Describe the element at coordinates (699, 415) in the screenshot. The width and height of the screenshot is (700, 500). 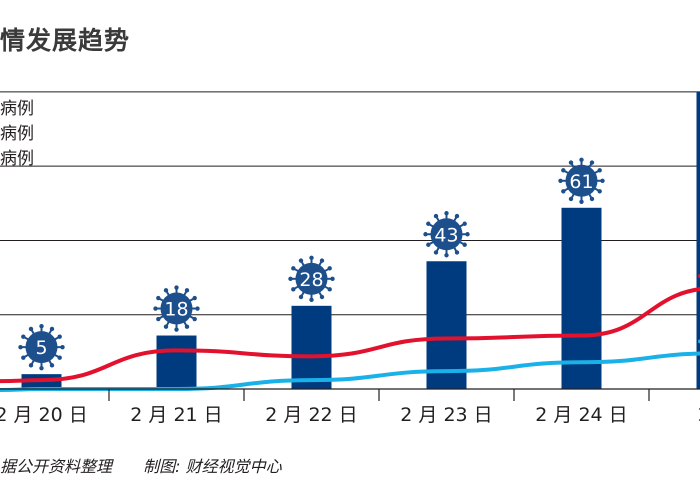
I see `x-tick-label: 2 月` at that location.